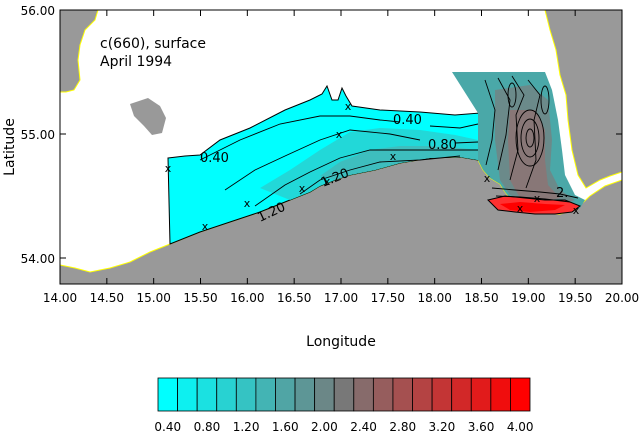 The width and height of the screenshot is (640, 440). What do you see at coordinates (481, 427) in the screenshot?
I see `colorbar-label: 3.60` at bounding box center [481, 427].